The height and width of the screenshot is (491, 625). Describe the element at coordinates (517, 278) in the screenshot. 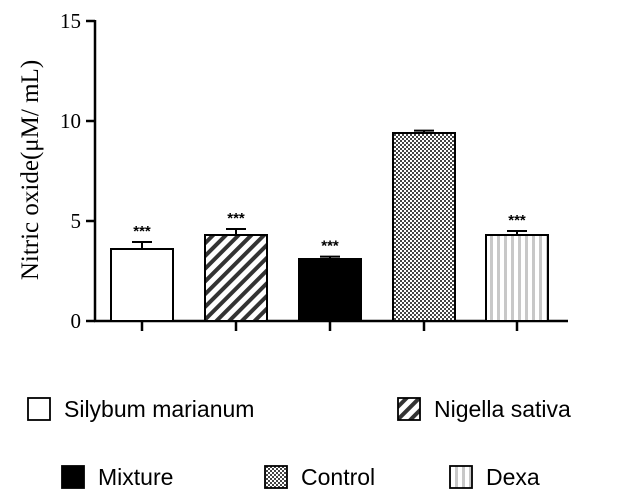

I see `bar-dexa` at that location.